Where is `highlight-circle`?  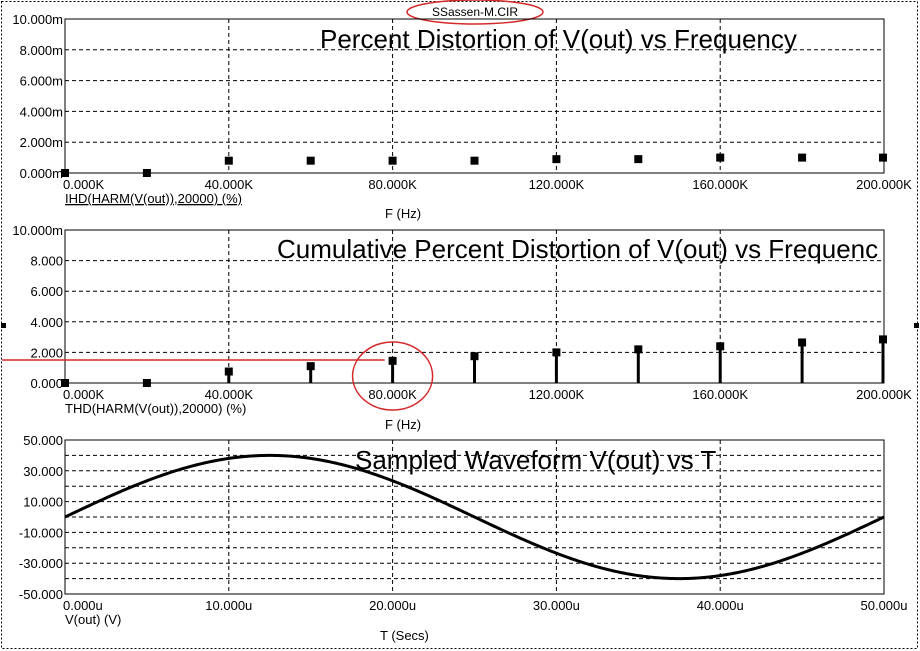
highlight-circle is located at coordinates (392, 376).